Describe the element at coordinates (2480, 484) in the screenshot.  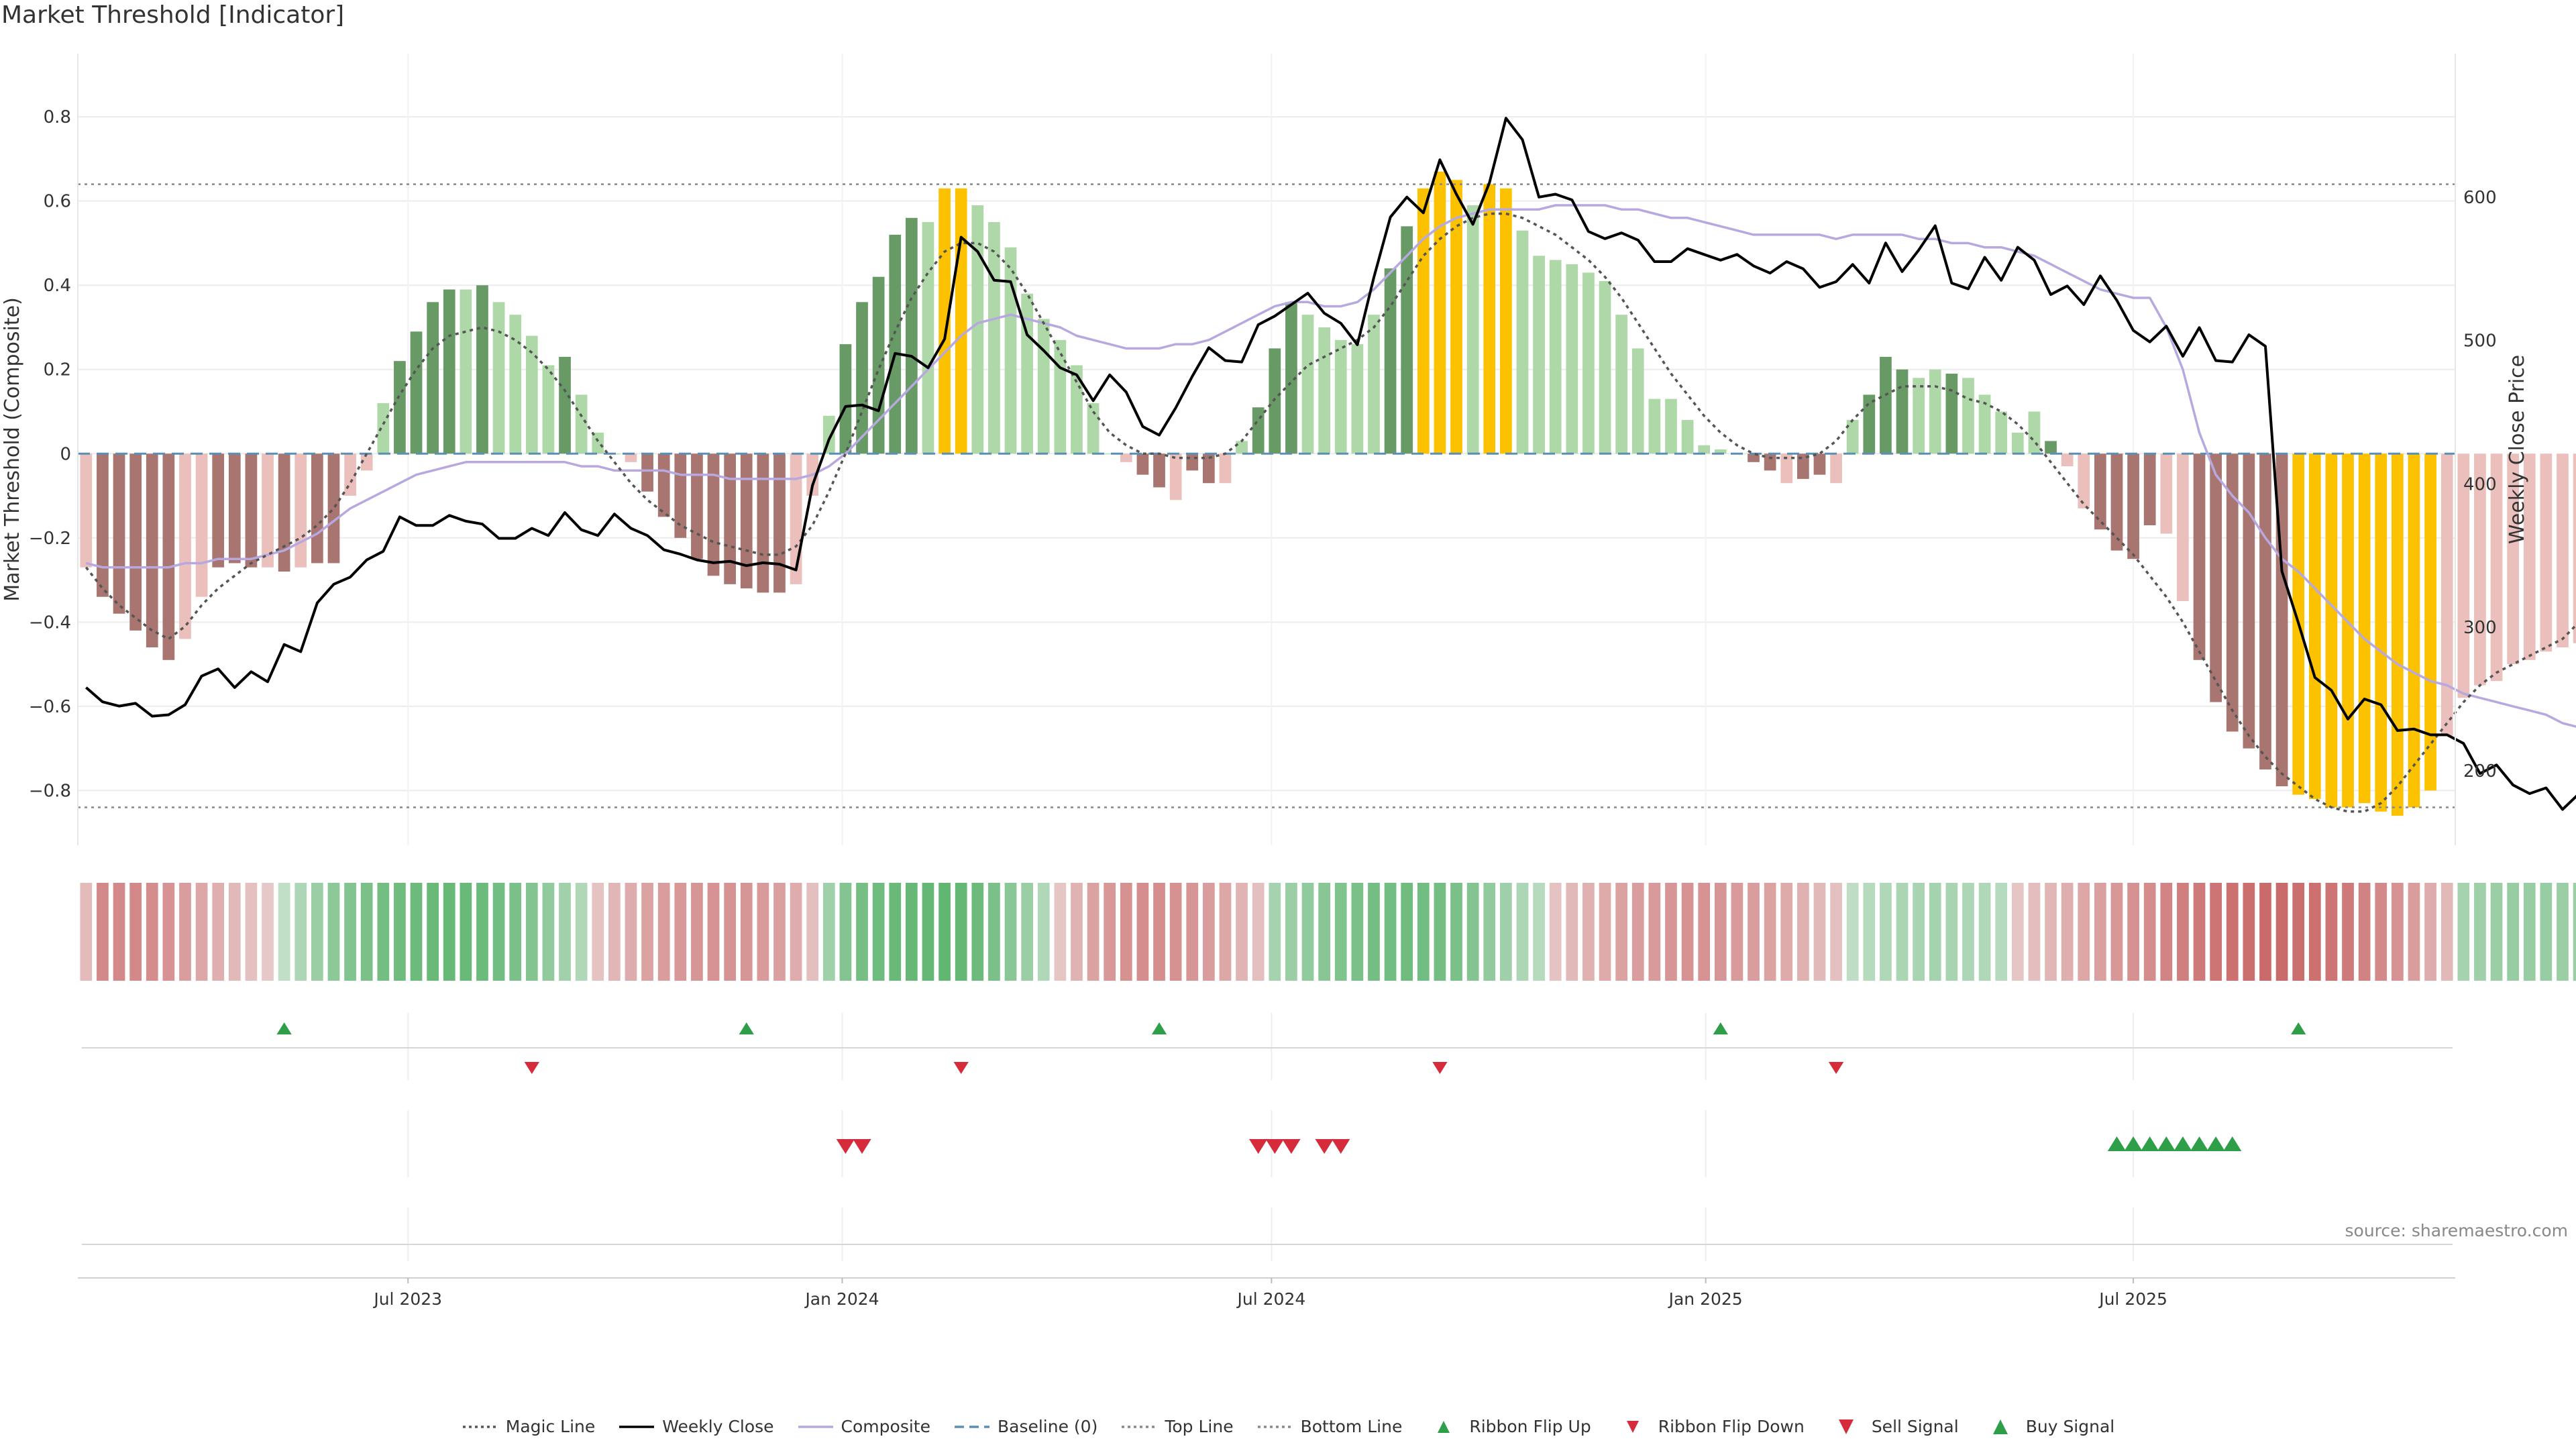
I see `y2-tick-label: 400` at that location.